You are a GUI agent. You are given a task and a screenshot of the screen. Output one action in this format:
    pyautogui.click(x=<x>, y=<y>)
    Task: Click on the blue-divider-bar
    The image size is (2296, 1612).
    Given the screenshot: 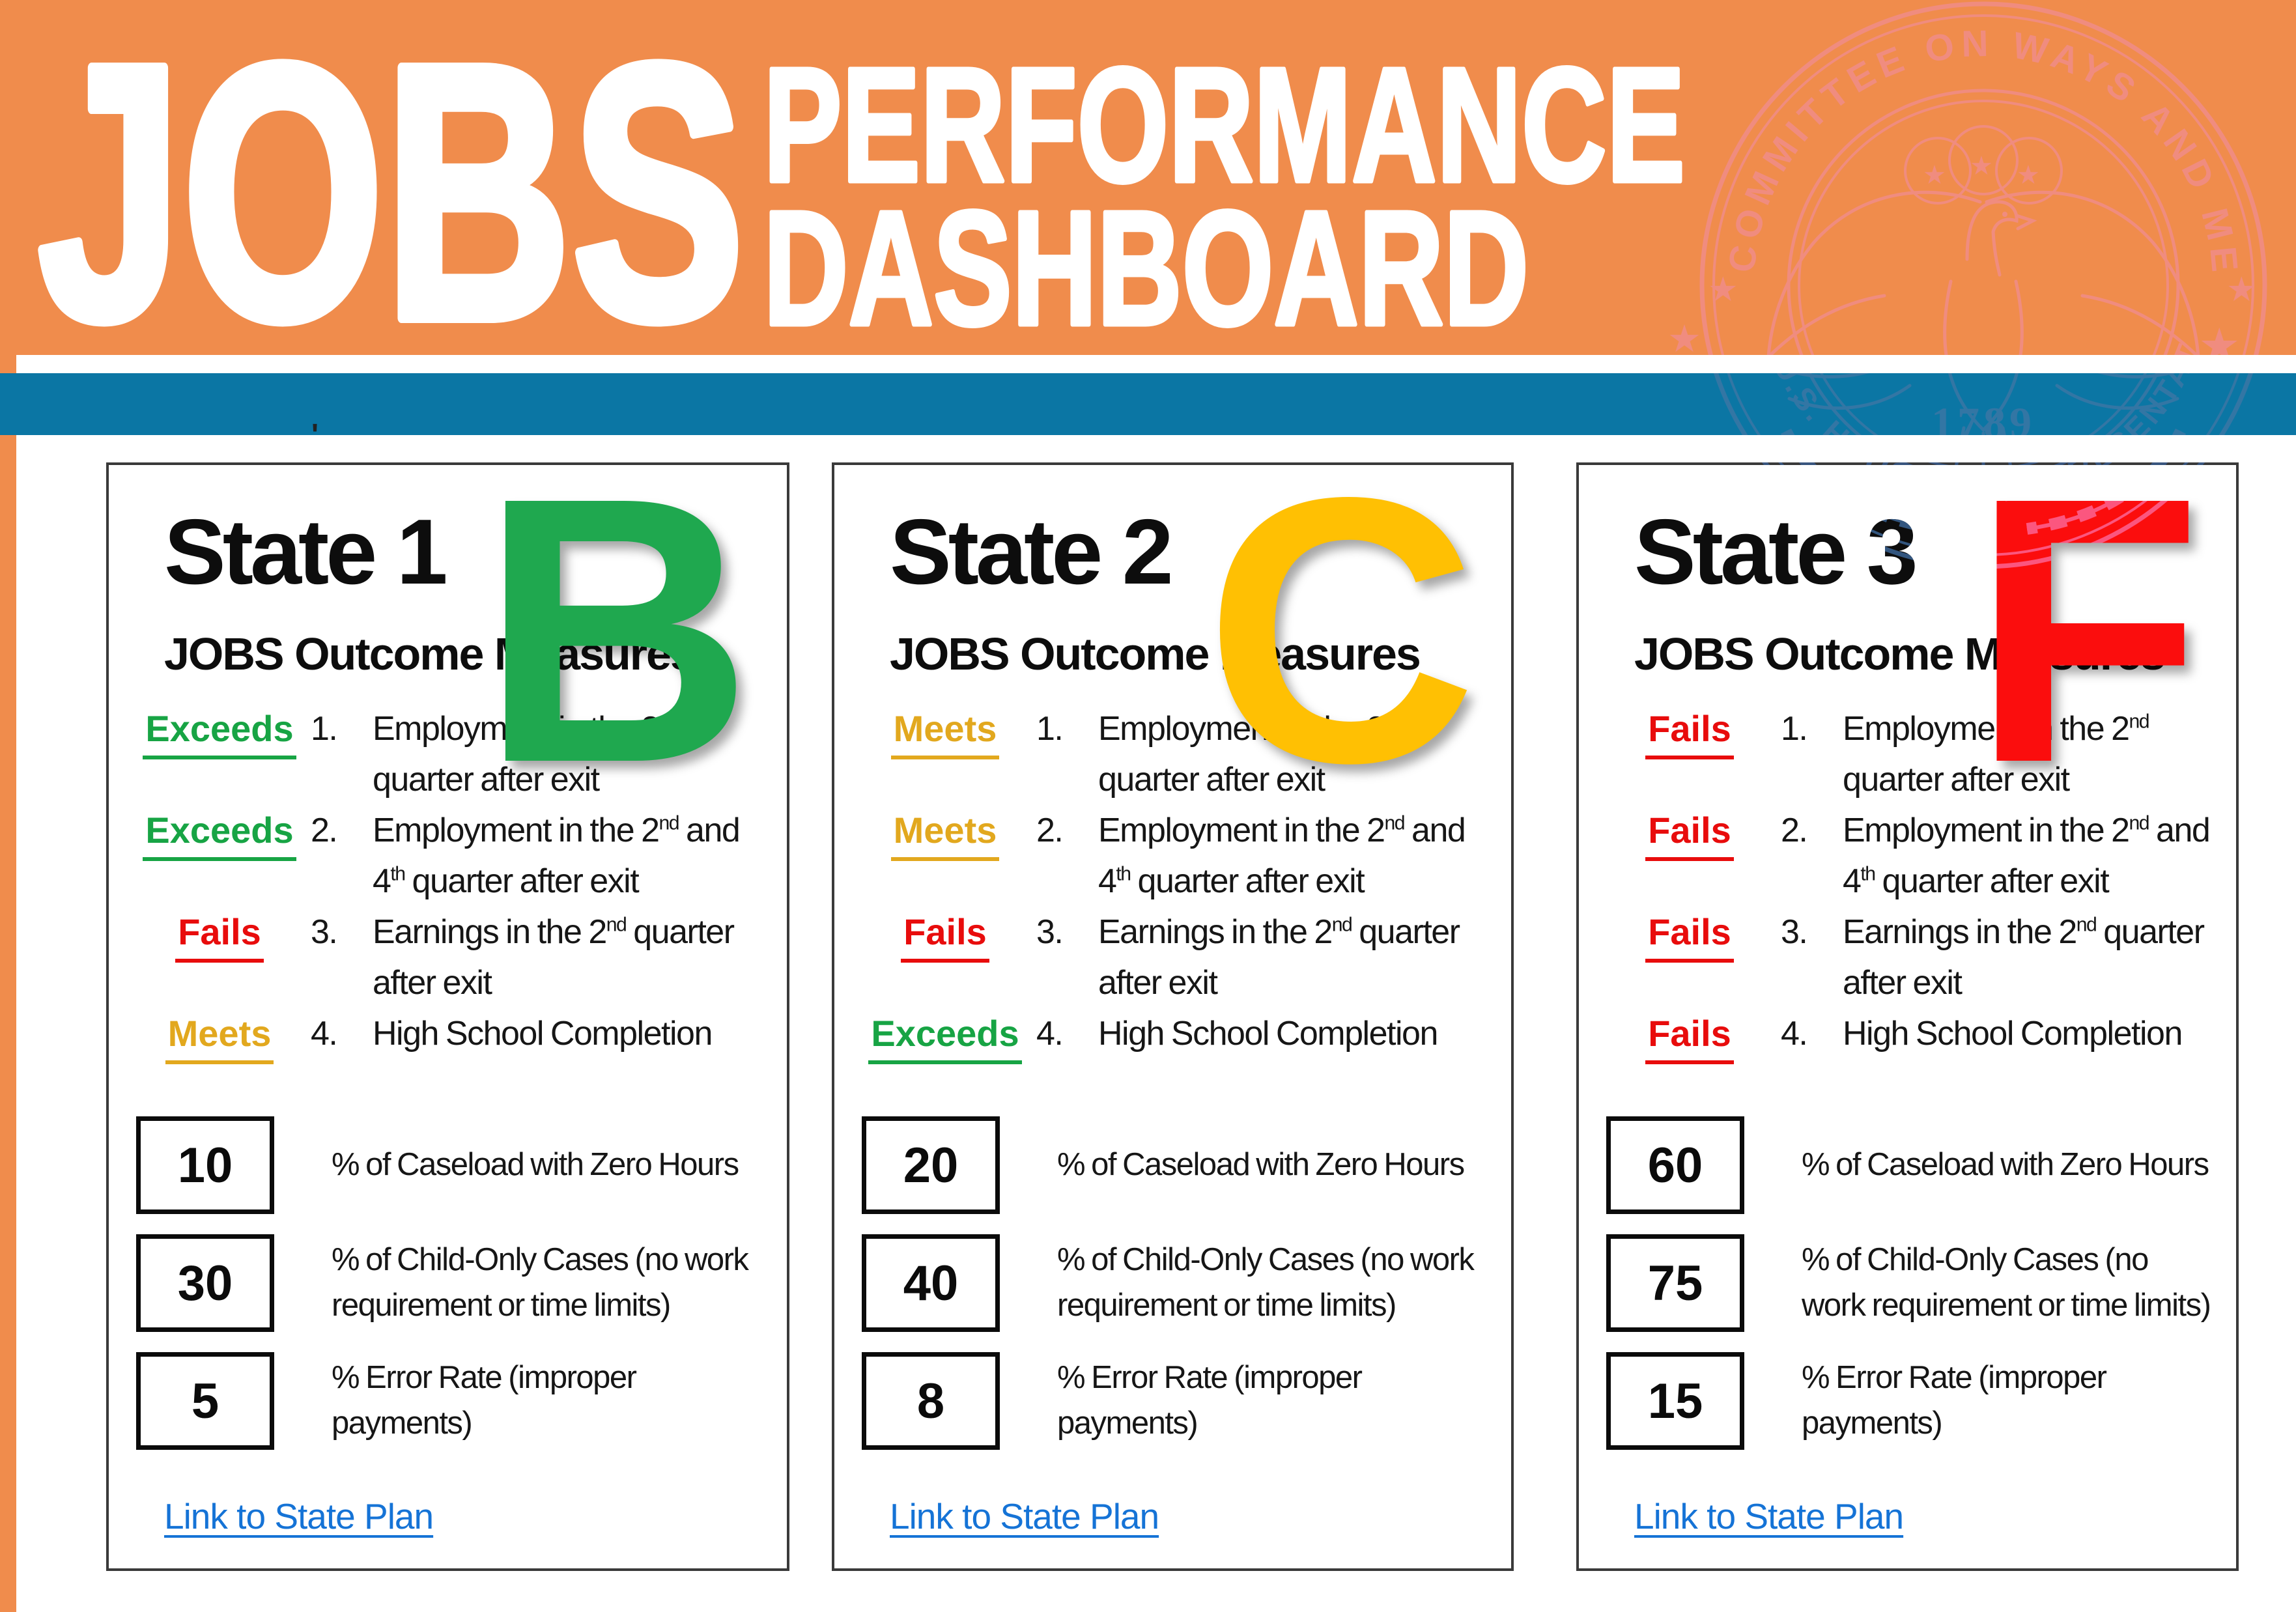 What is the action you would take?
    pyautogui.click(x=1148, y=404)
    